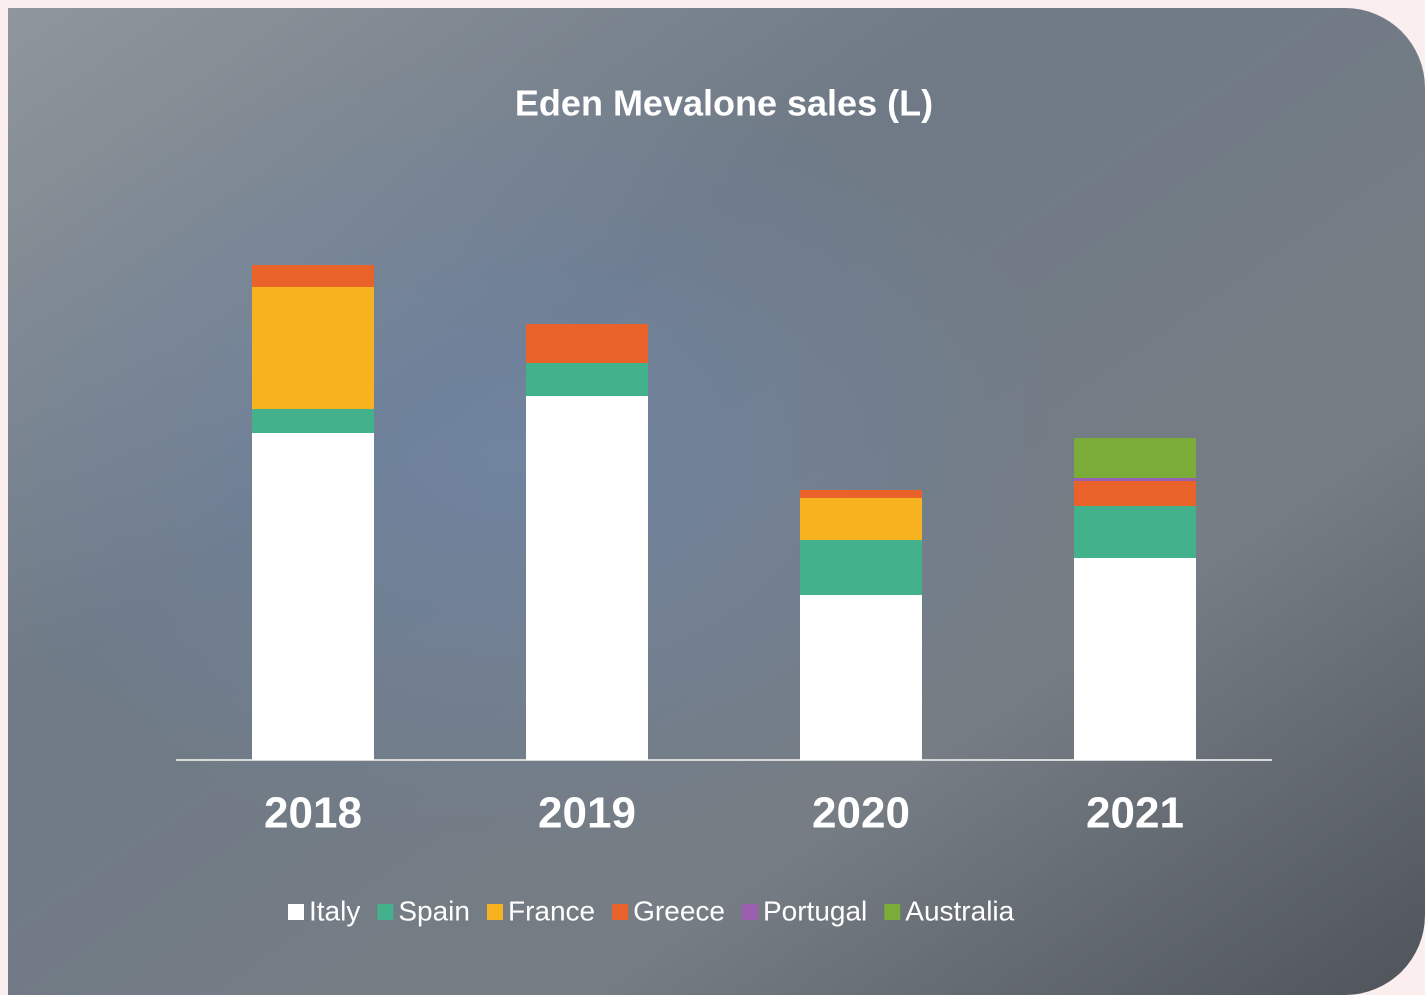  Describe the element at coordinates (815, 910) in the screenshot. I see `legend-label: Portugal` at that location.